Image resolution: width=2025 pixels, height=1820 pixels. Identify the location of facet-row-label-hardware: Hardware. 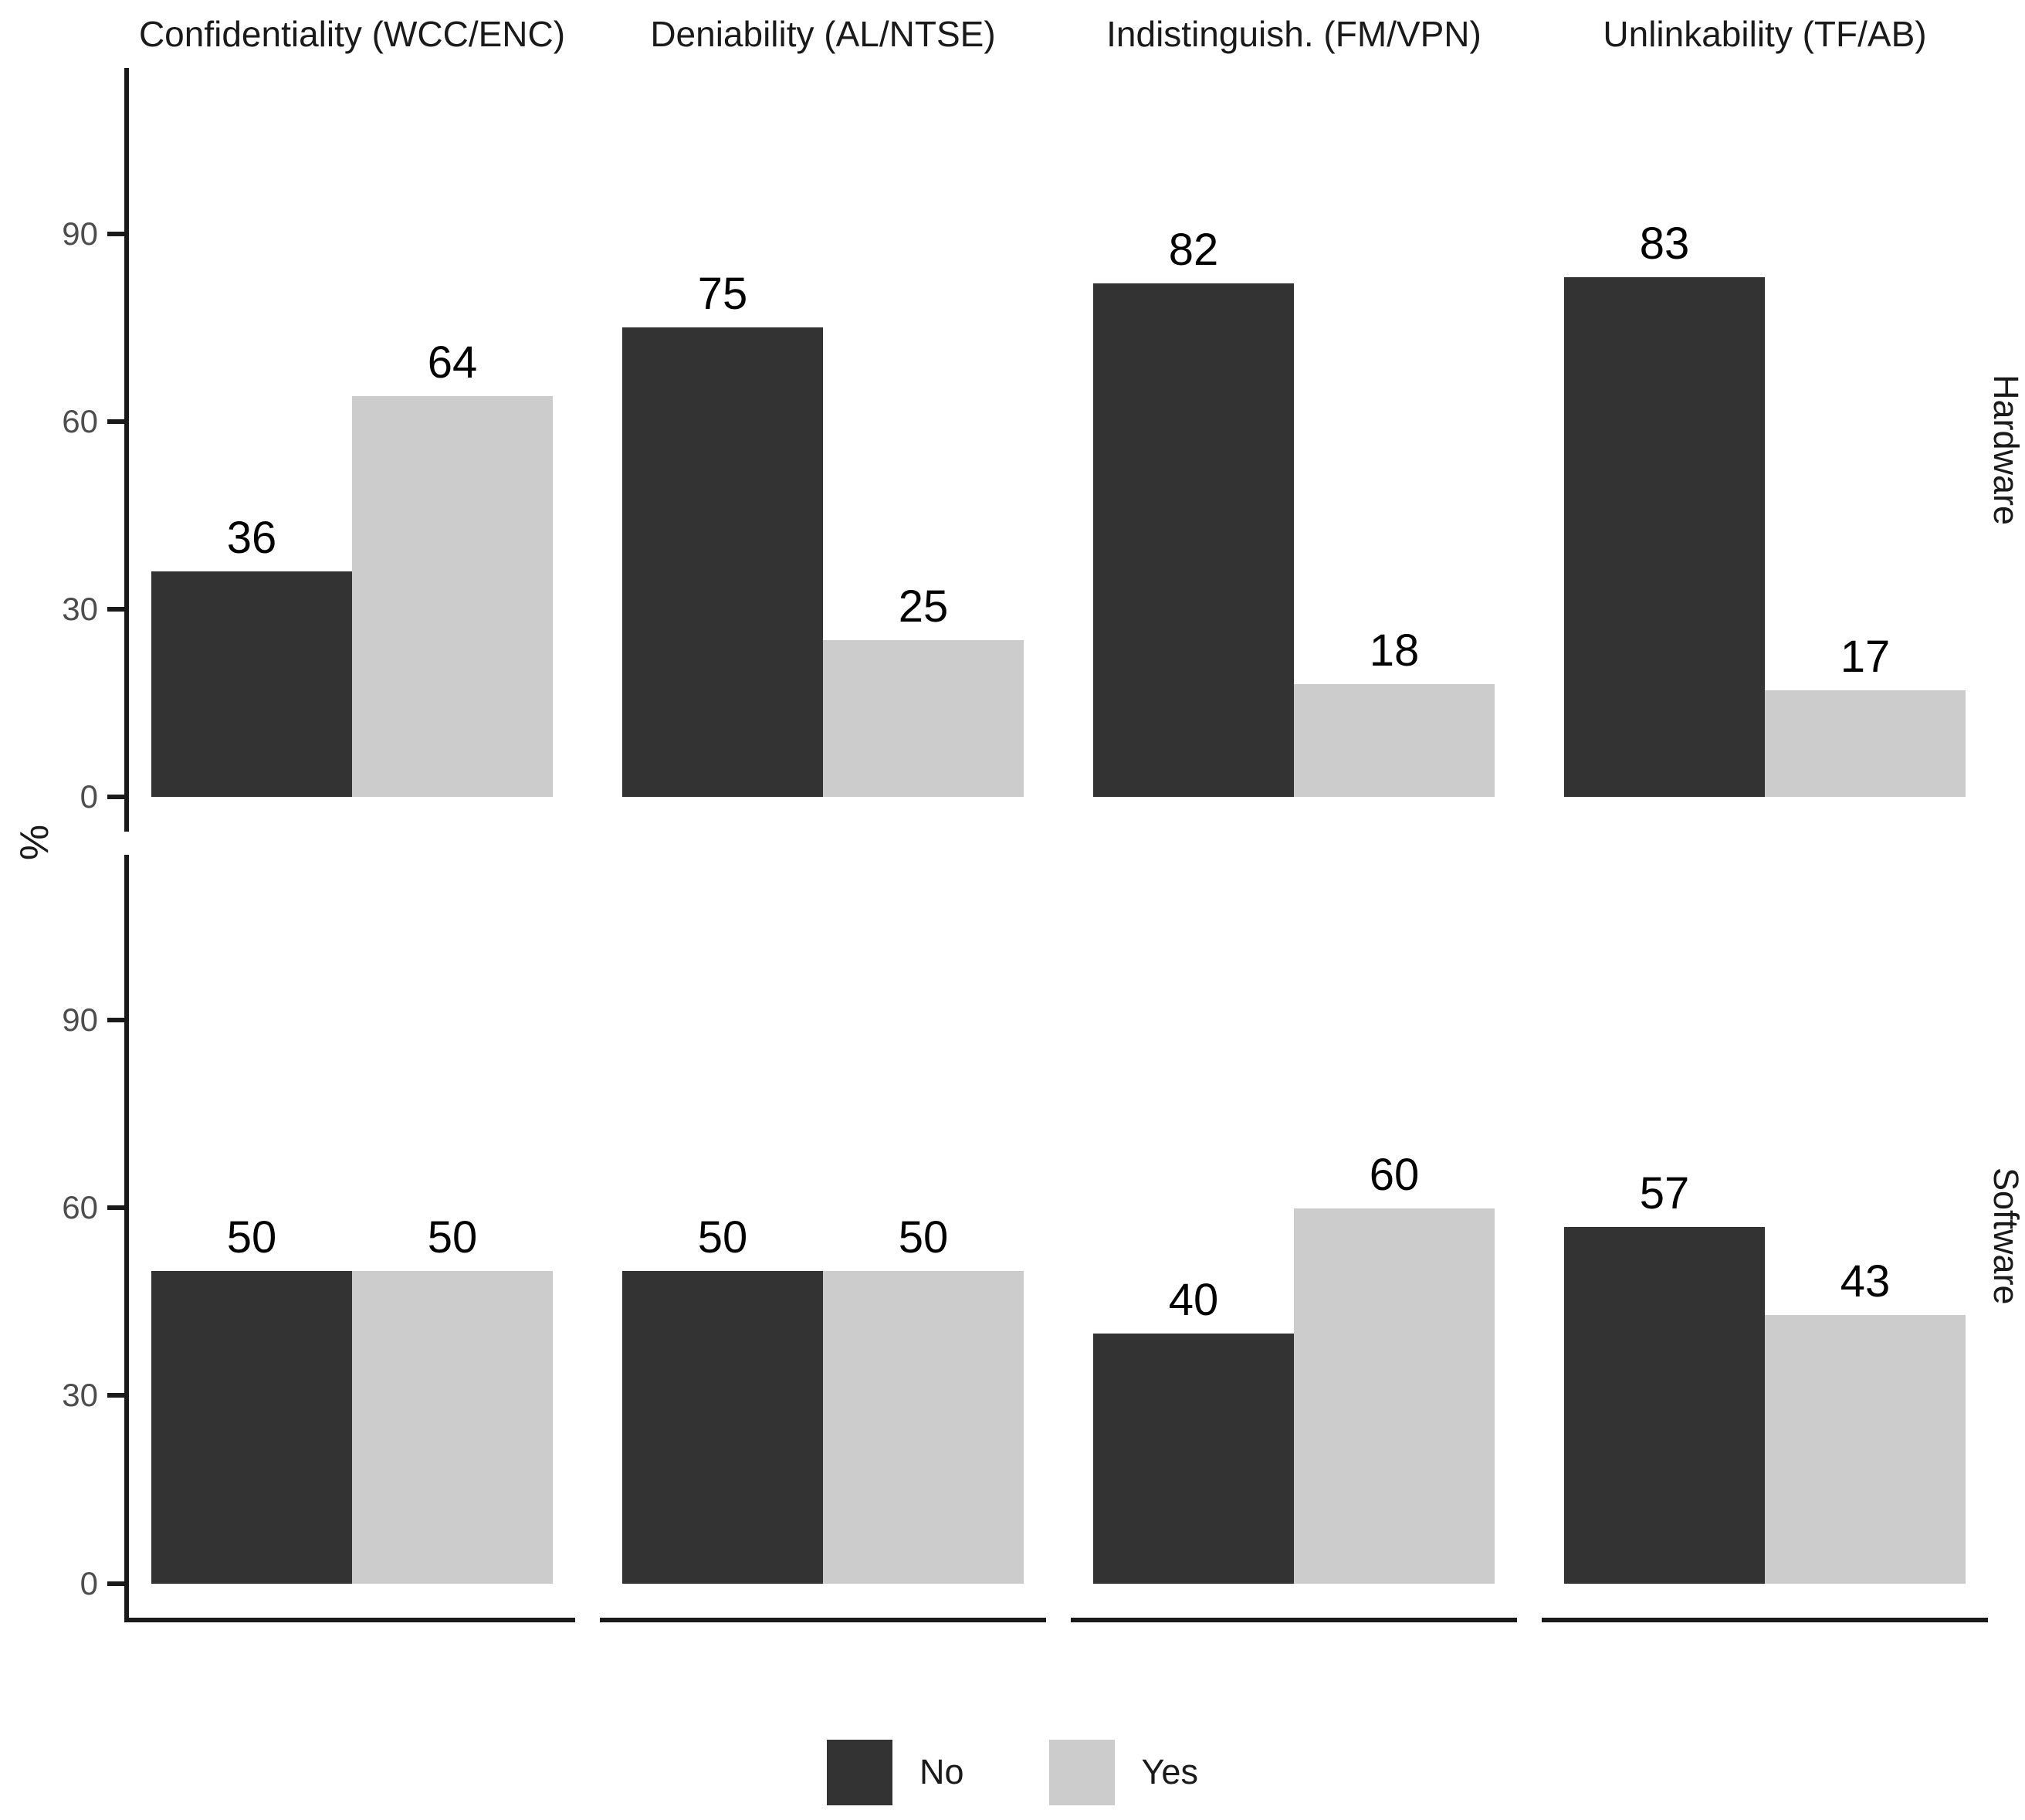
(2006, 450).